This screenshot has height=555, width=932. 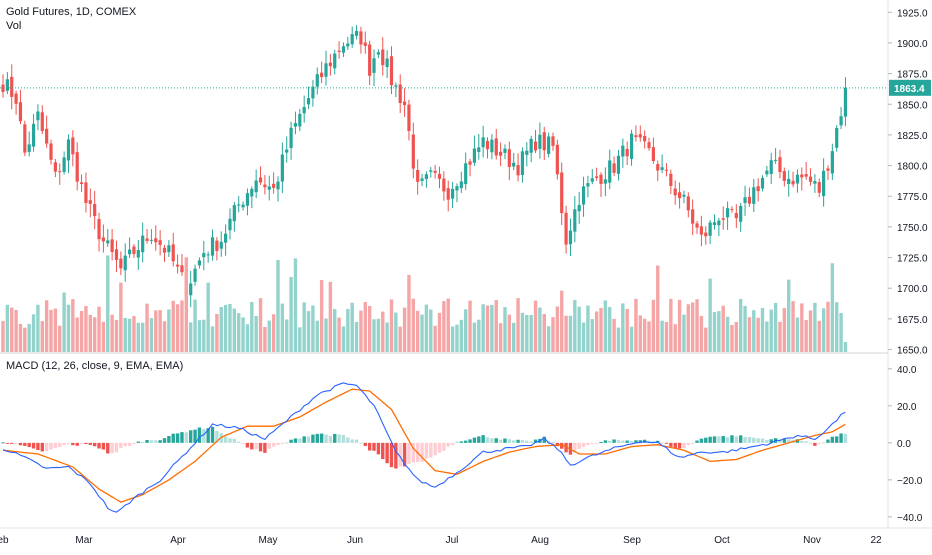 What do you see at coordinates (4, 540) in the screenshot?
I see `time-label: Feb` at bounding box center [4, 540].